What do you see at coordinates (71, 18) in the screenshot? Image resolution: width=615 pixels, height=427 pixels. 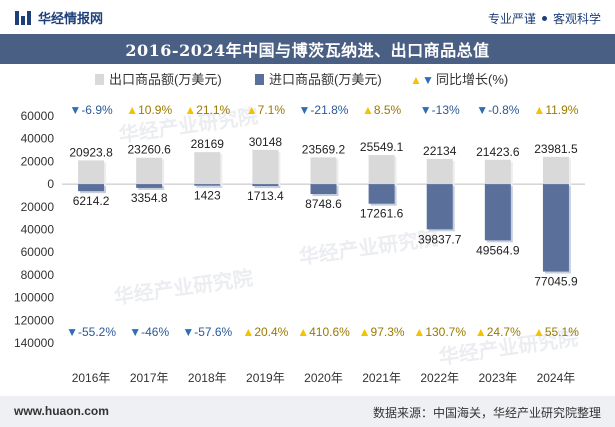 I see `logo-text: 华经情报网` at bounding box center [71, 18].